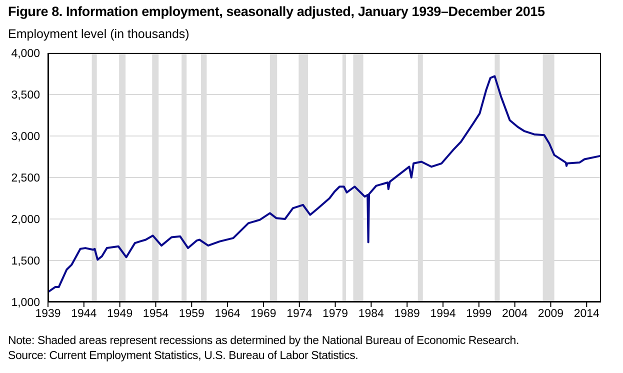 Image resolution: width=623 pixels, height=373 pixels. Describe the element at coordinates (276, 11) in the screenshot. I see `chart-title: Figure 8. Information employment, seasonally adjusted, January 1939–December 2015` at that location.